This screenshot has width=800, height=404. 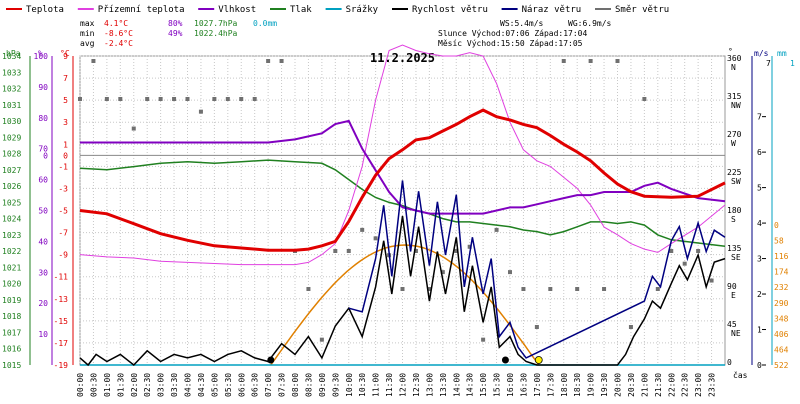 I want to click on tick-ms: 5, so click(x=759, y=188).